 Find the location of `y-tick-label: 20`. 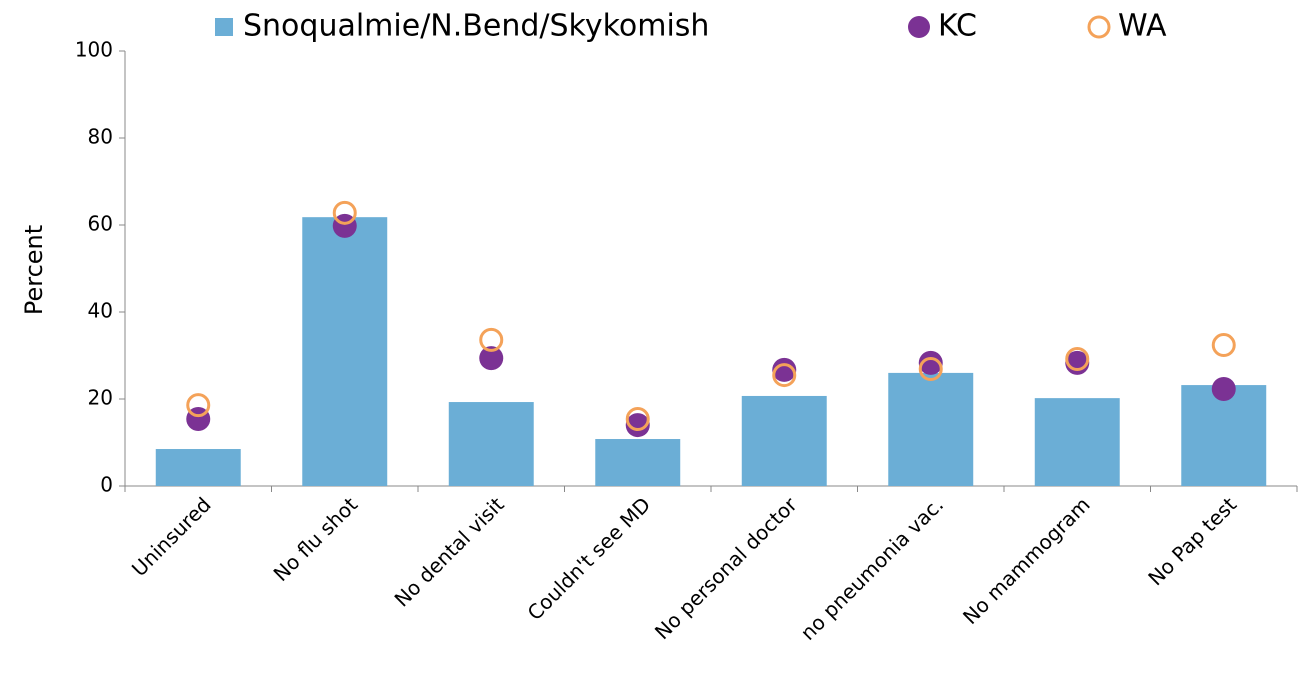

y-tick-label: 20 is located at coordinates (100, 398).